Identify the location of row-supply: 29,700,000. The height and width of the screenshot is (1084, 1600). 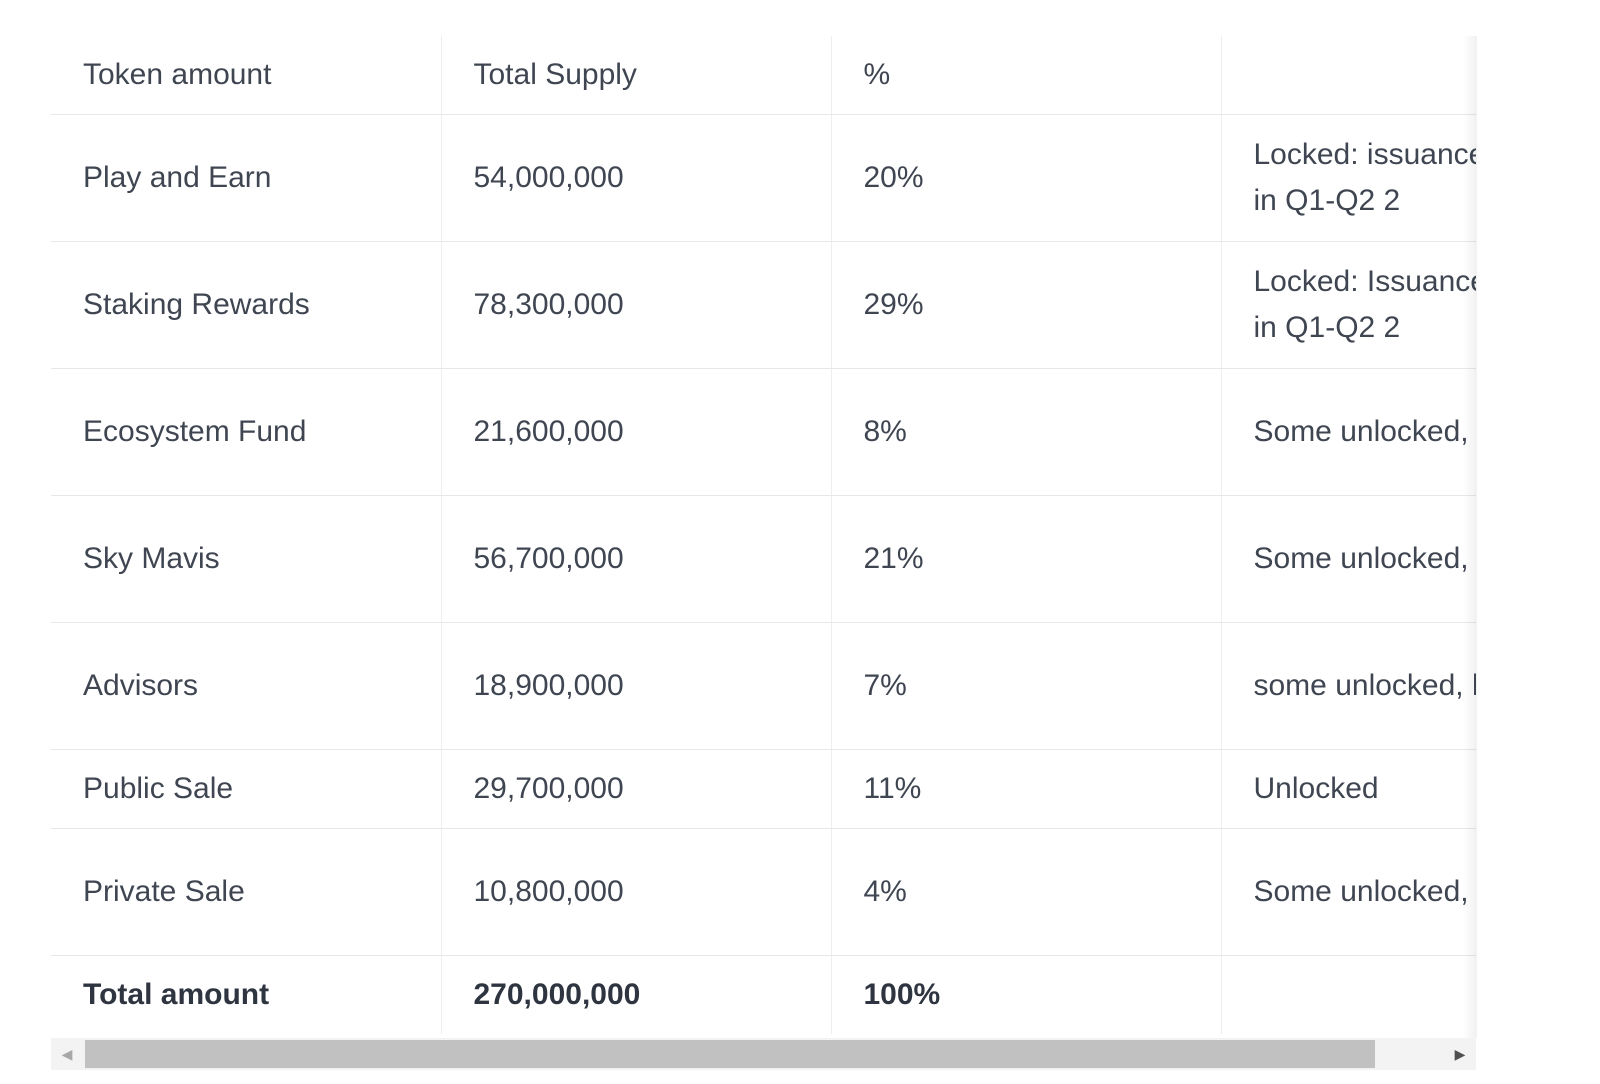
(636, 789).